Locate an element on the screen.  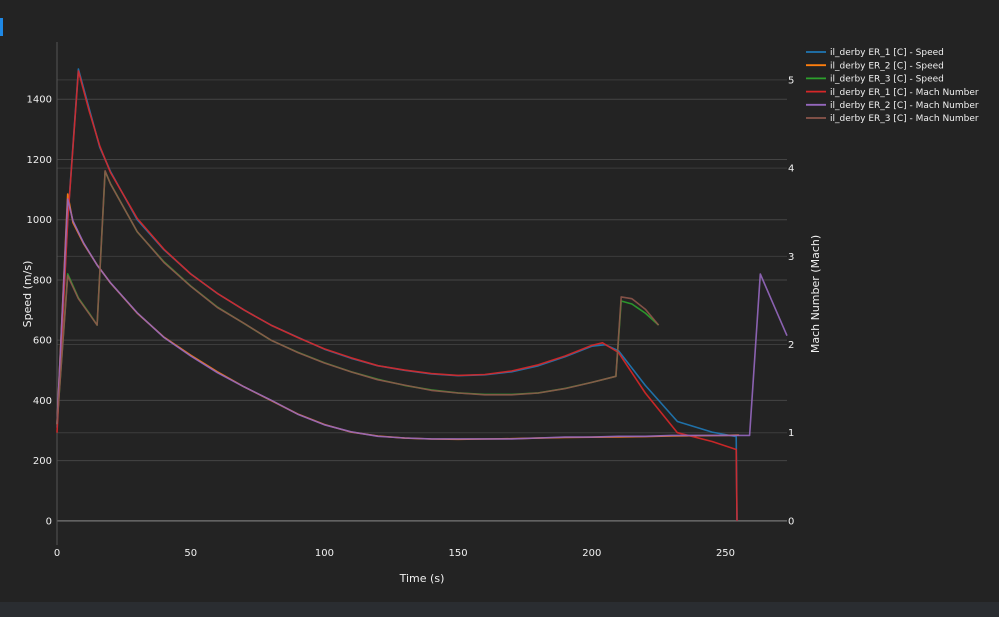
legend-item: il_derby ER_3 [C] - Mach Number is located at coordinates (892, 119).